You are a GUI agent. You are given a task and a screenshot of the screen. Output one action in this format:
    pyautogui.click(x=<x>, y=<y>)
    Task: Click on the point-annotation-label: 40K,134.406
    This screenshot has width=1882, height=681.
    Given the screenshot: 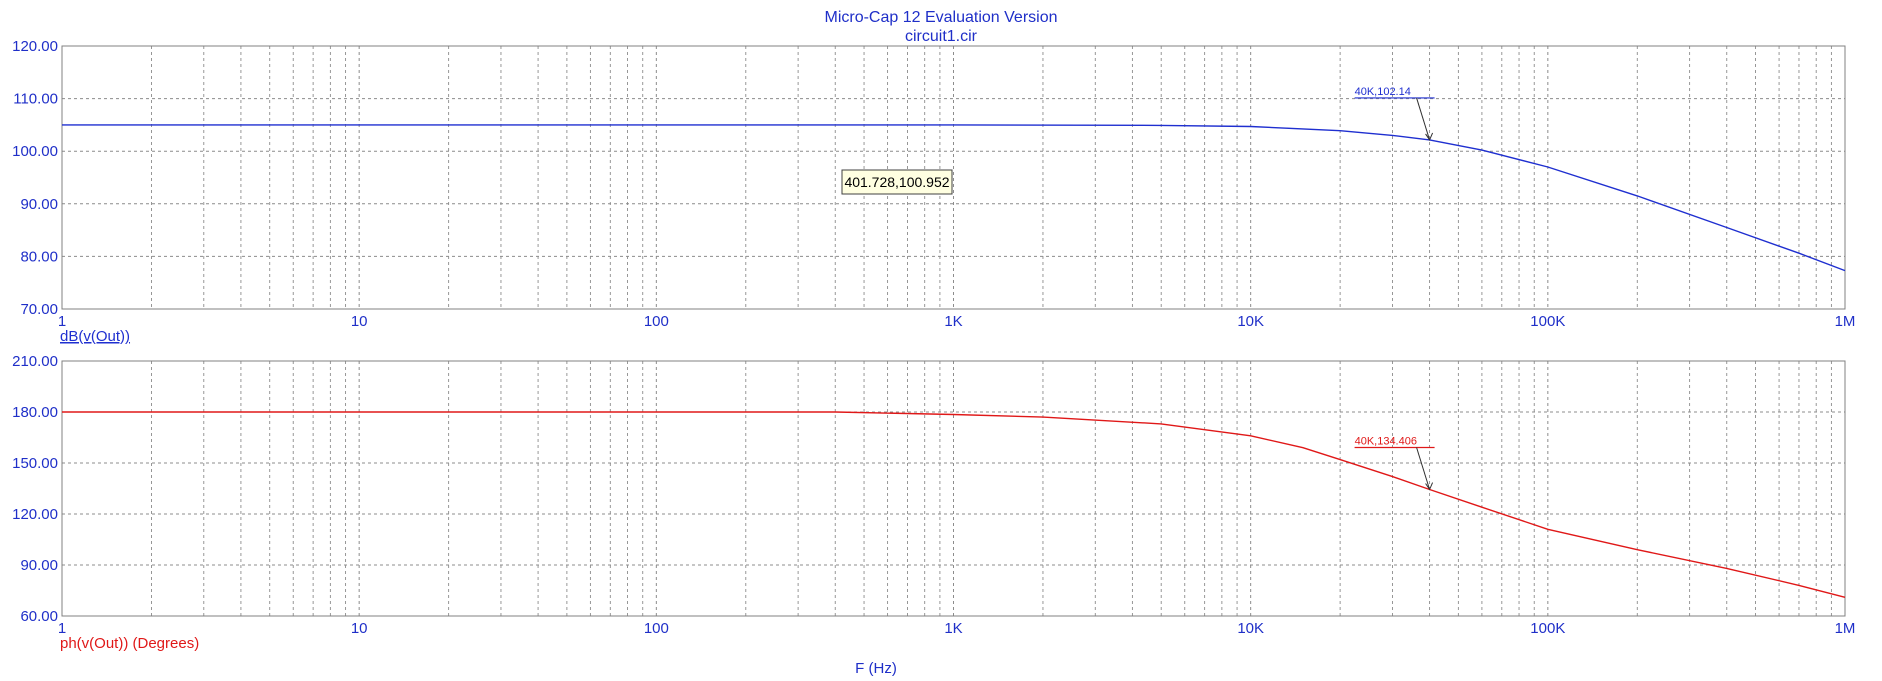 What is the action you would take?
    pyautogui.click(x=1386, y=442)
    